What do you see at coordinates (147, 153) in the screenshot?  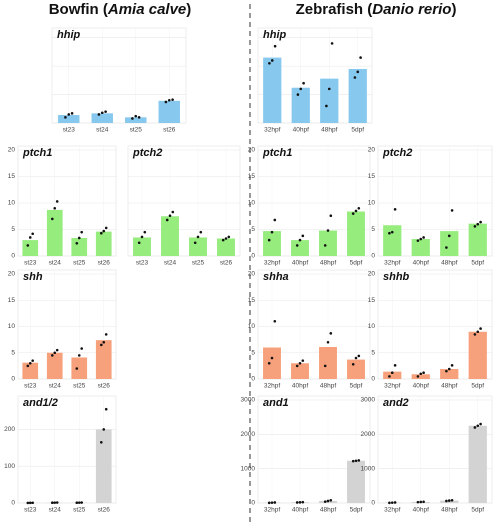 I see `panel-title: ptch2` at bounding box center [147, 153].